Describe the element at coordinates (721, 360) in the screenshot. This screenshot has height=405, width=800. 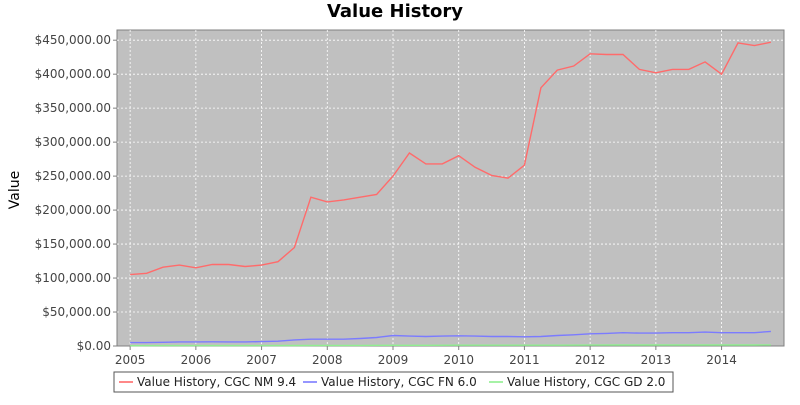
I see `x-tick-label: 2014` at that location.